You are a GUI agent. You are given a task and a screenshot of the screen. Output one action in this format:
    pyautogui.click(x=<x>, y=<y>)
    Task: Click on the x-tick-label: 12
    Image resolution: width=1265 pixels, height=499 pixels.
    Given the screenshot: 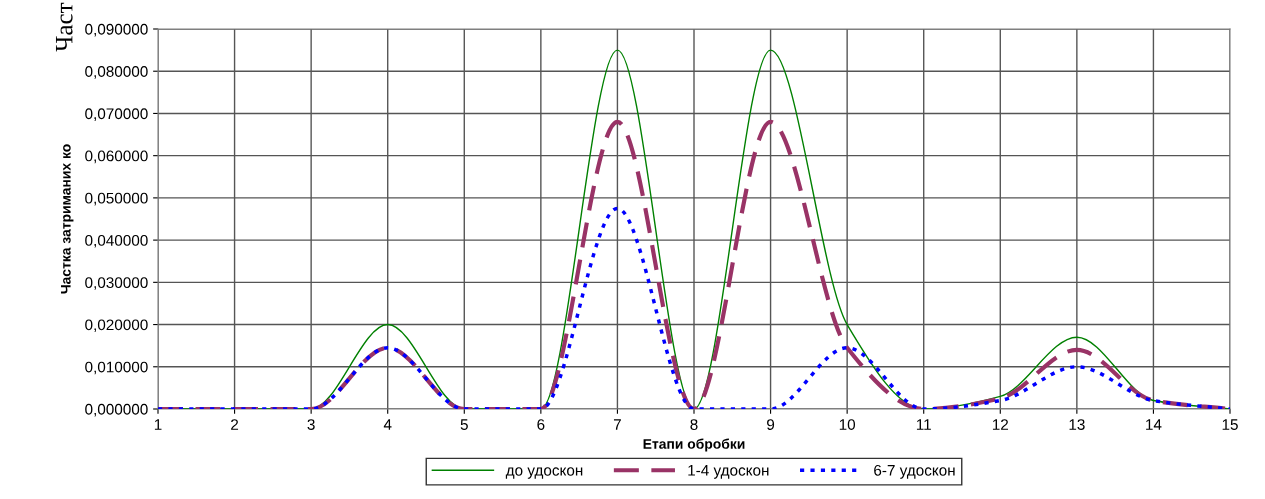 What is the action you would take?
    pyautogui.click(x=1000, y=424)
    